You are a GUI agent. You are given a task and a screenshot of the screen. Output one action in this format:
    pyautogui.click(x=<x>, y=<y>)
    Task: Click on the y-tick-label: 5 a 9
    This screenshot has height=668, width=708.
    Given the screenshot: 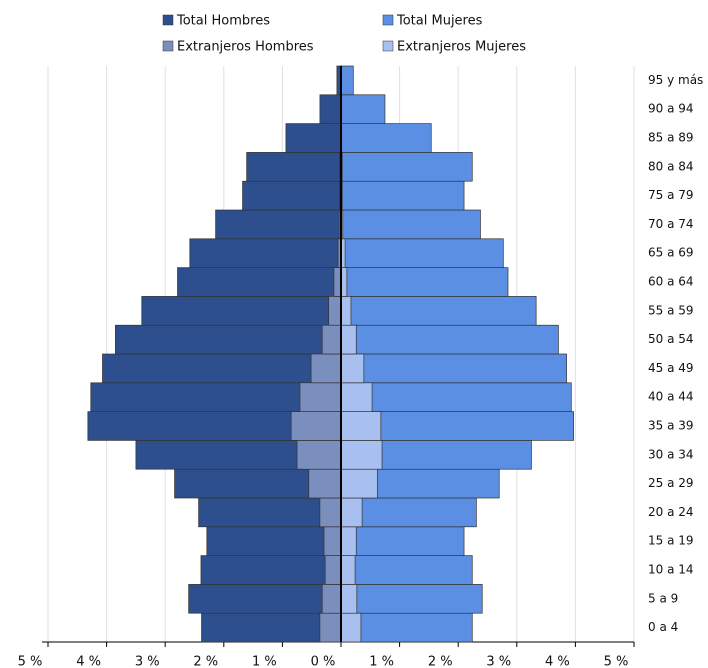 What is the action you would take?
    pyautogui.click(x=663, y=598)
    